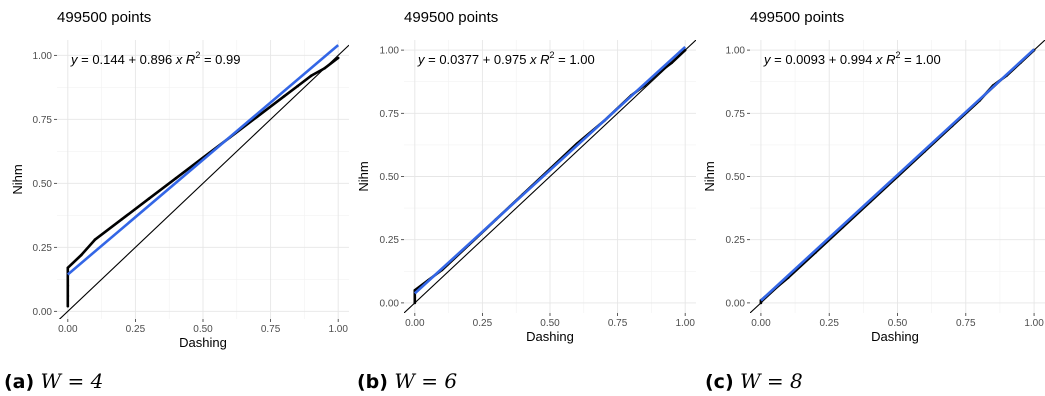 This screenshot has width=1045, height=396. What do you see at coordinates (824, 59) in the screenshot?
I see `equation-rhs: = 0.0093 + 0.994` at bounding box center [824, 59].